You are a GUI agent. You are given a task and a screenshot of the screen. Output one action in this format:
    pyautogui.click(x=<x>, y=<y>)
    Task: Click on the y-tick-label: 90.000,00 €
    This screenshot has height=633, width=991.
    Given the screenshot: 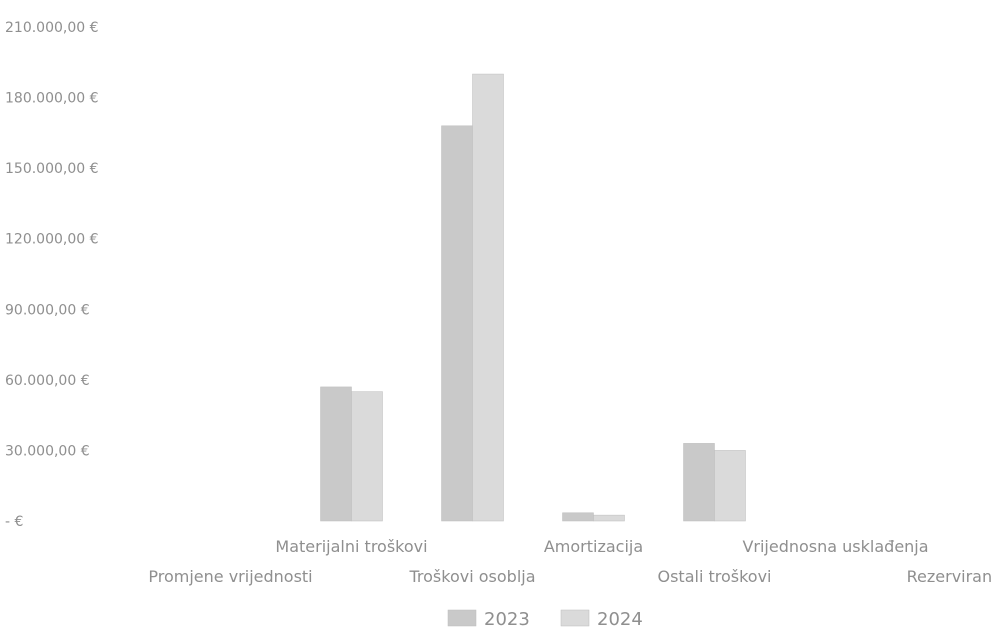 What is the action you would take?
    pyautogui.click(x=47, y=310)
    